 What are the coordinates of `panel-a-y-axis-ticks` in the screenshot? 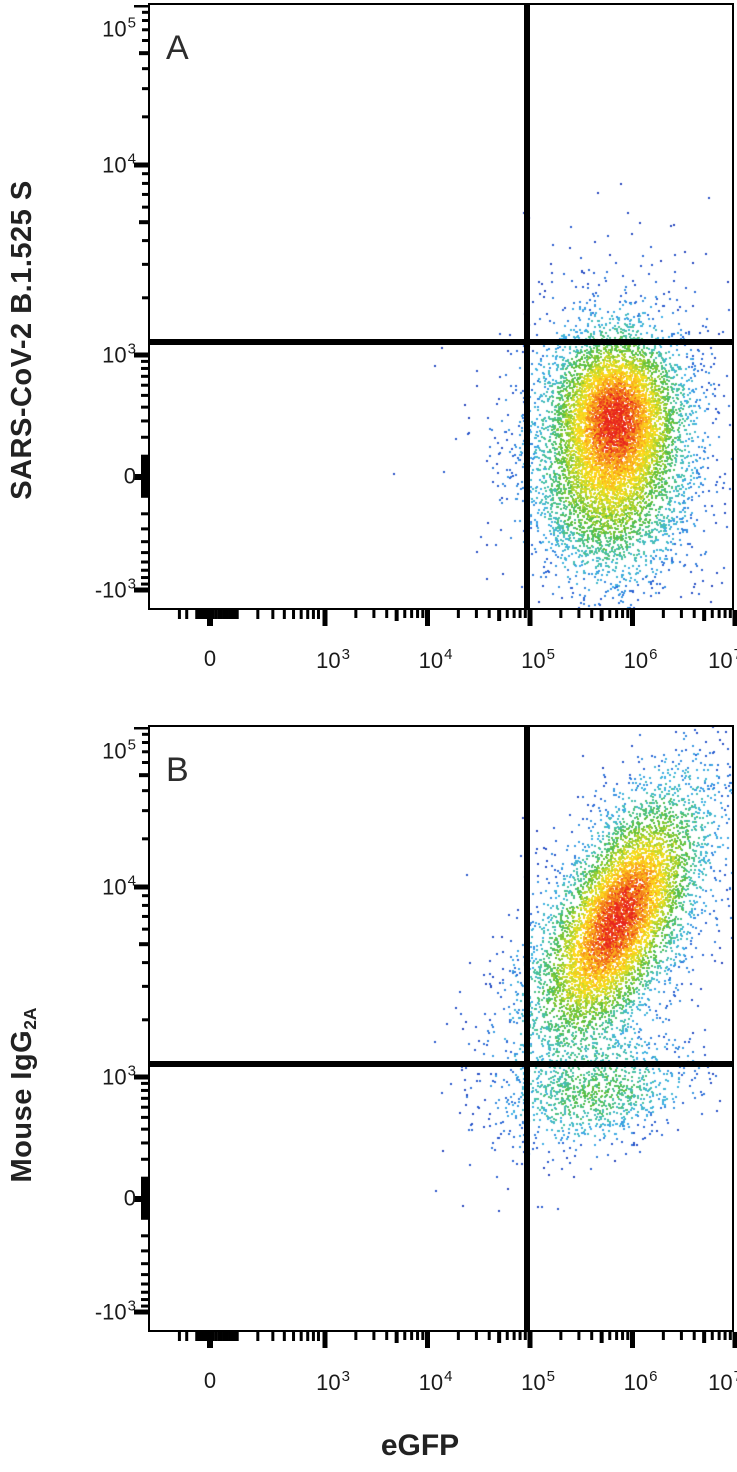 It's located at (142, 299).